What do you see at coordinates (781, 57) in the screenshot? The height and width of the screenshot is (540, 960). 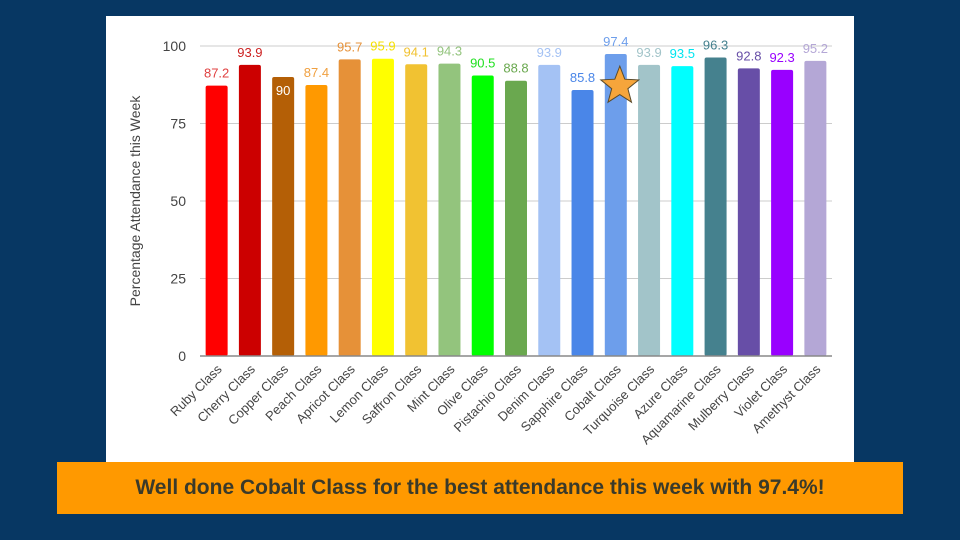 I see `data-label: 92.3` at bounding box center [781, 57].